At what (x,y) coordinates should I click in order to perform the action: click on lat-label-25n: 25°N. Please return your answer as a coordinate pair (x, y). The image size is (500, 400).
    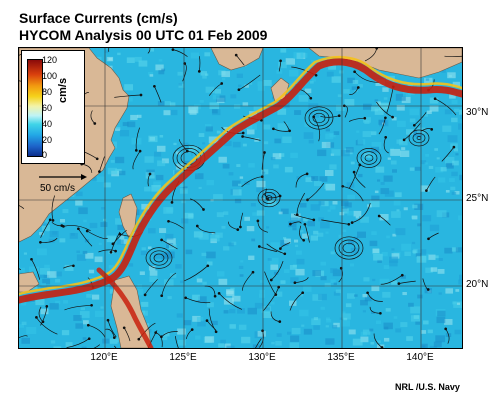
    Looking at the image, I should click on (477, 198).